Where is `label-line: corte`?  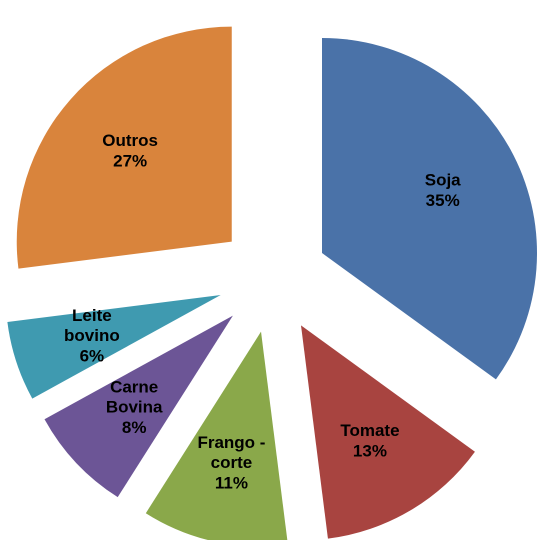 label-line: corte is located at coordinates (232, 462).